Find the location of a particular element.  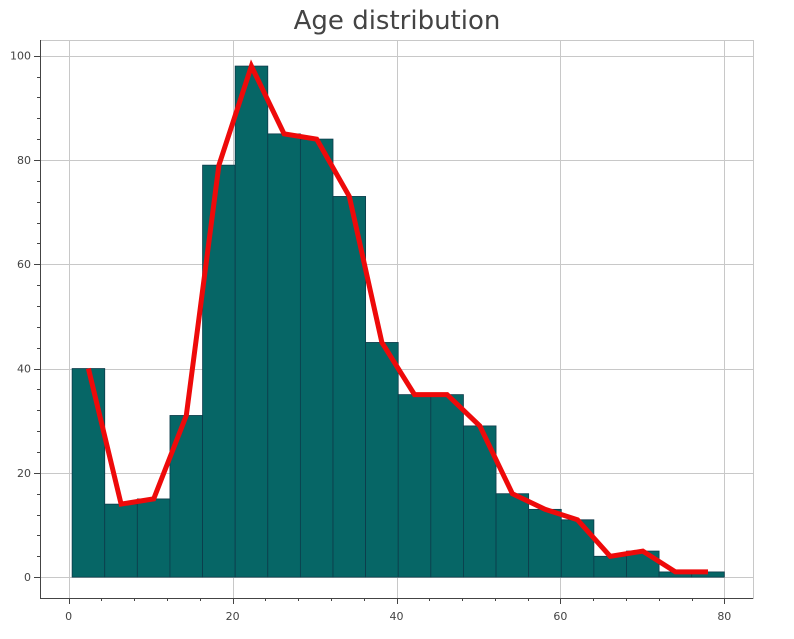

chart-title: Age distribution is located at coordinates (397, 21).